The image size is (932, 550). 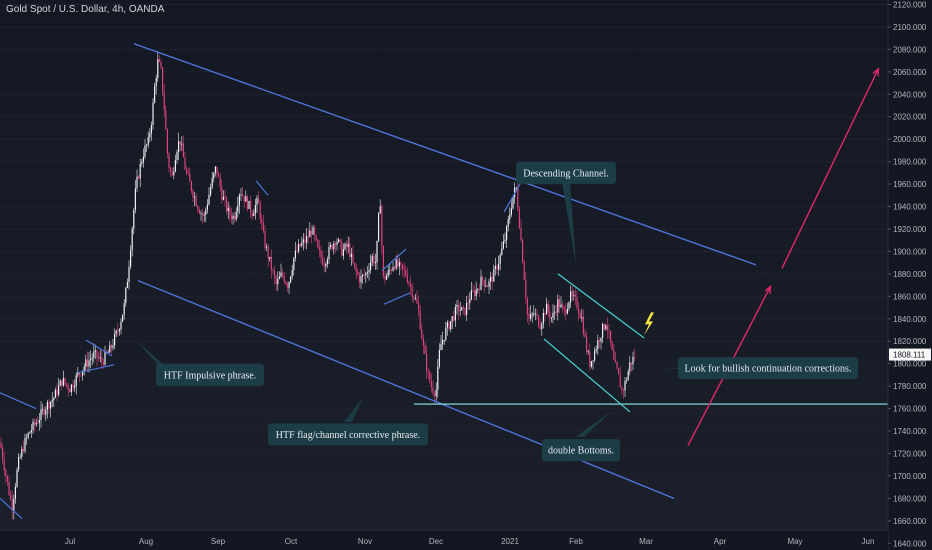 I want to click on forecast-arrow, so click(x=829, y=169).